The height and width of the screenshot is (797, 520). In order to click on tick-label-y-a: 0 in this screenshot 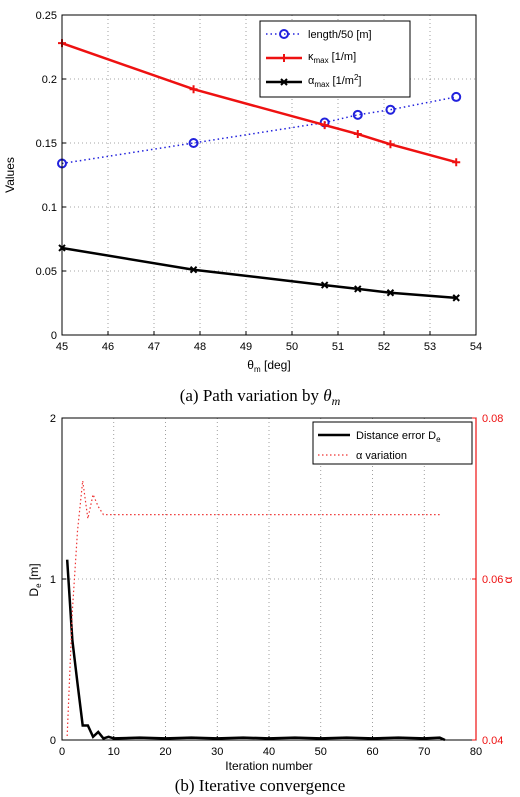, I will do `click(54, 336)`.